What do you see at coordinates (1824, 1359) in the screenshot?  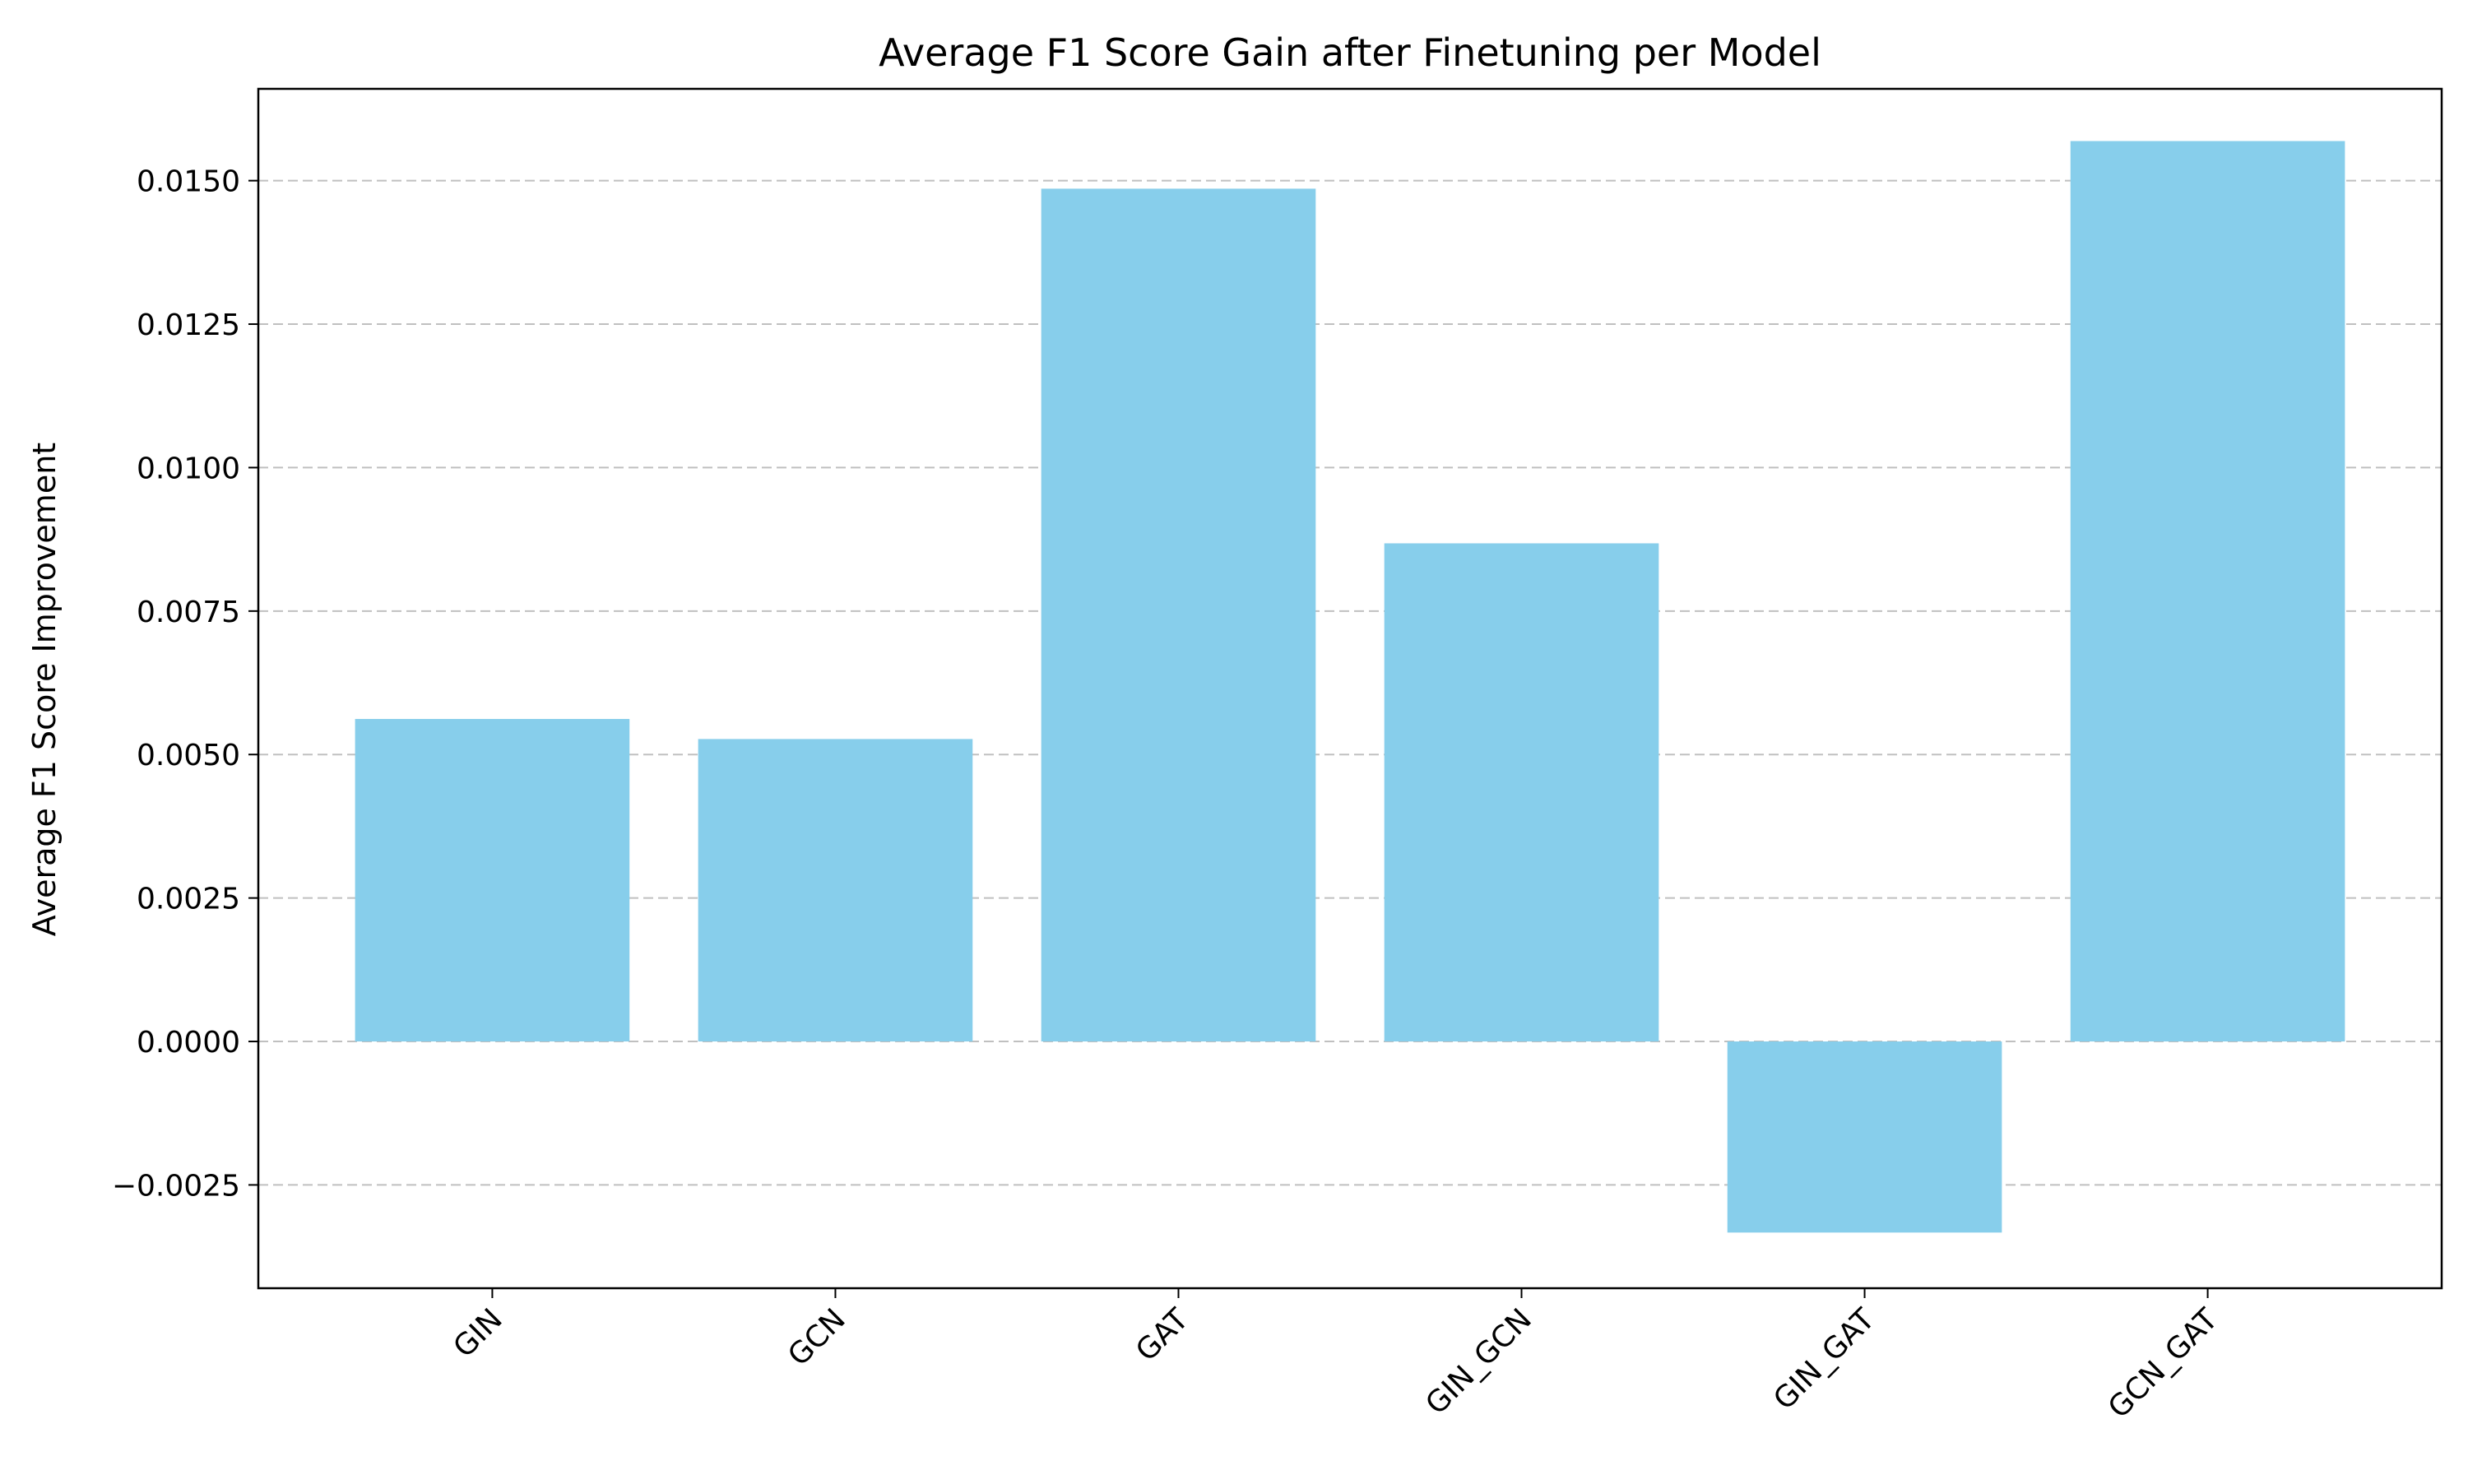 I see `x-tick-label: GIN_GAT` at bounding box center [1824, 1359].